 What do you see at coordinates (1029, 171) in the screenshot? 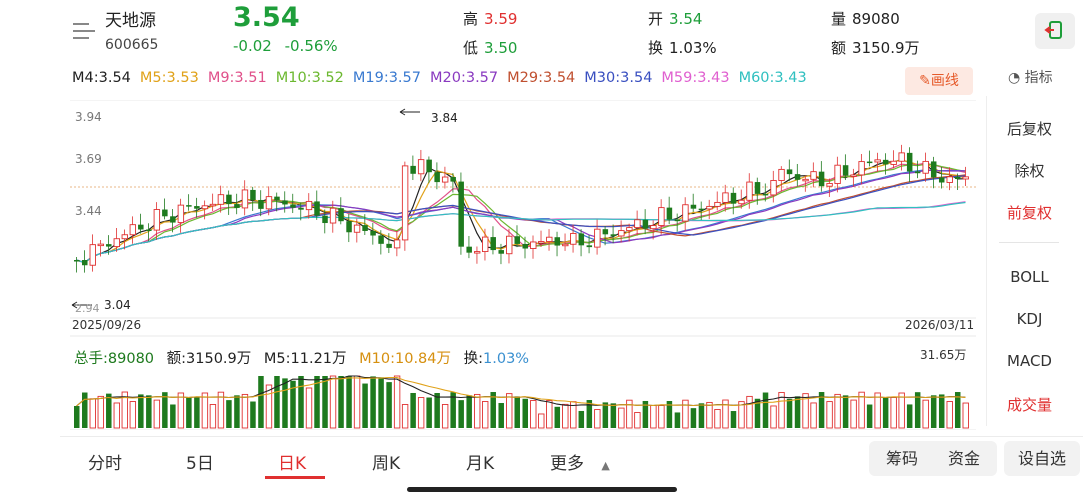
I see `side-item-ex-right: 除权` at bounding box center [1029, 171].